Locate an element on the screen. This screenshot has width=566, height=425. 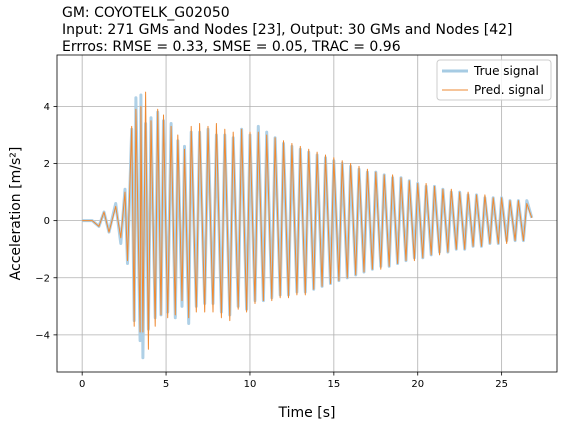
y-axis-label: Acceleration [m/s²] is located at coordinates (16, 214).